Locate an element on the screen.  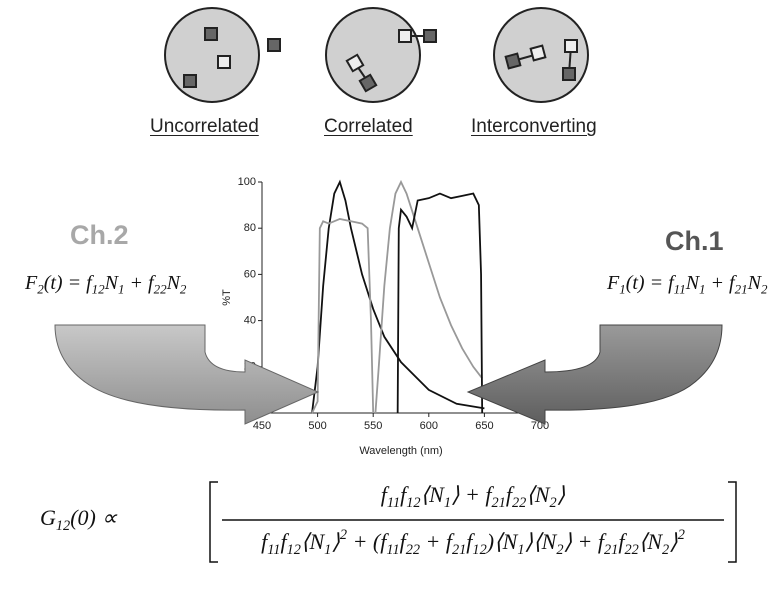
x-tick-label: 450 is located at coordinates (262, 426).